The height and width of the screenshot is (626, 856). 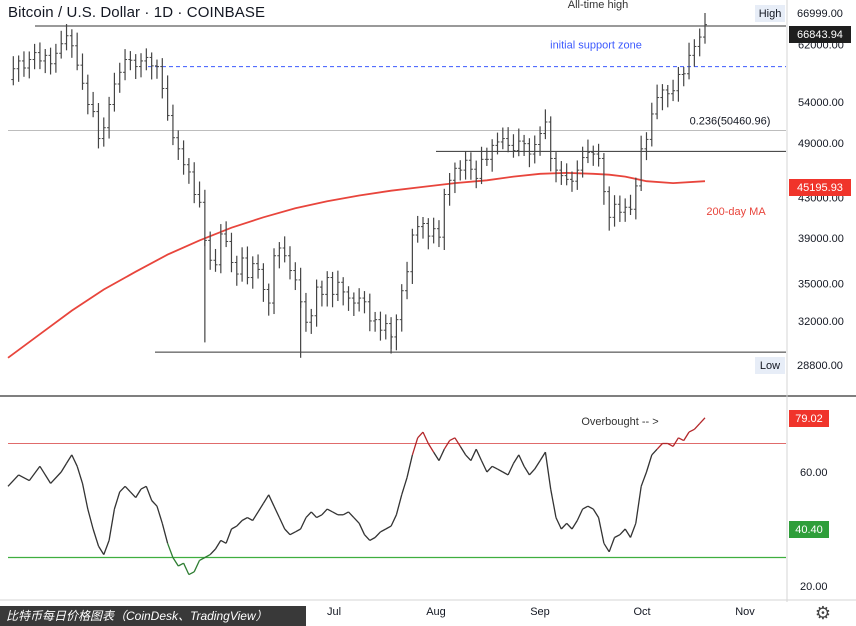 What do you see at coordinates (814, 587) in the screenshot?
I see `rsi-axis-tick-label: 20.00` at bounding box center [814, 587].